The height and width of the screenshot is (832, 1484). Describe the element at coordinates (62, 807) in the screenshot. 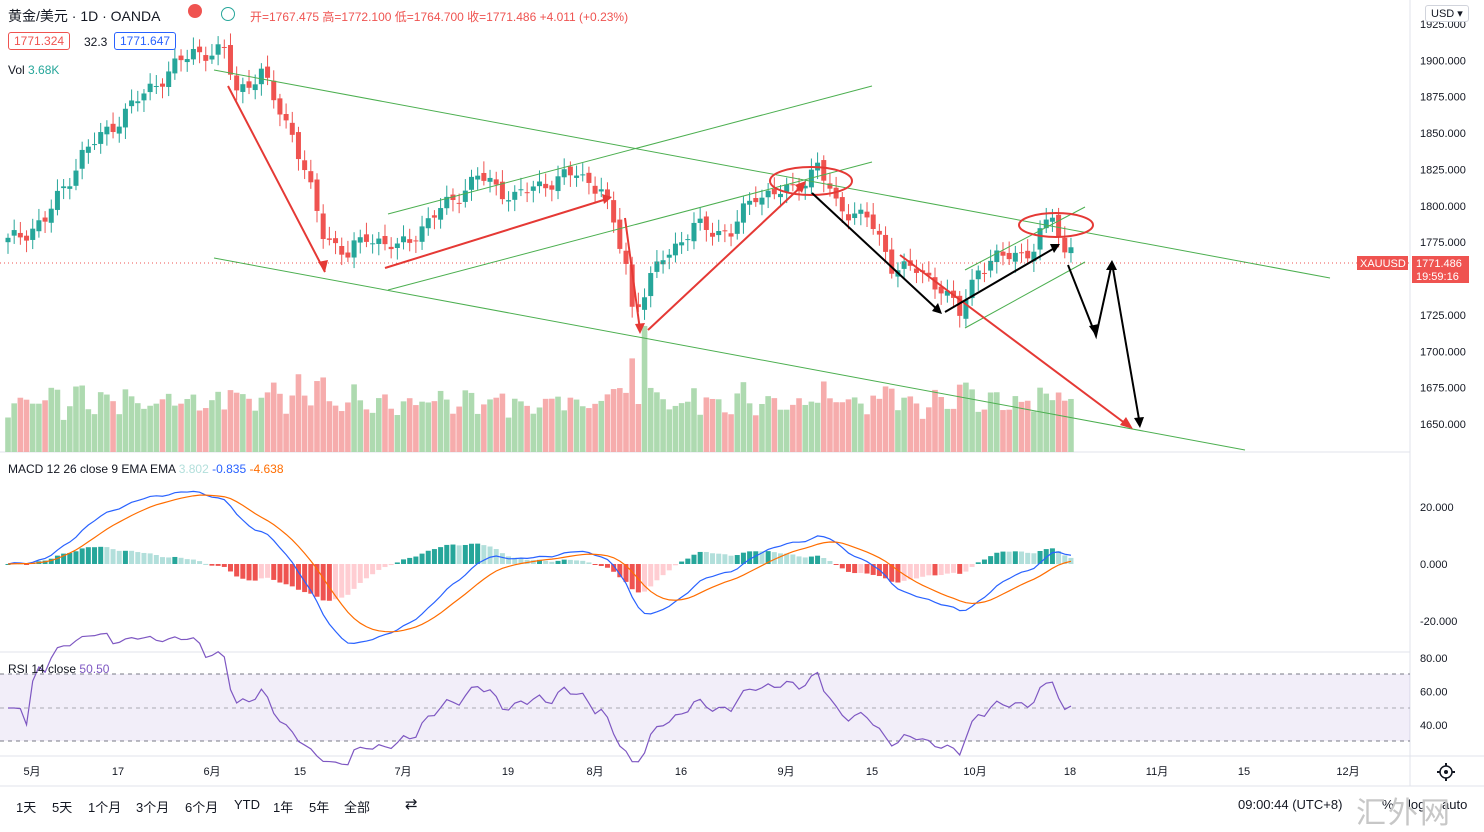

I see `timeframe-button: 5天` at that location.